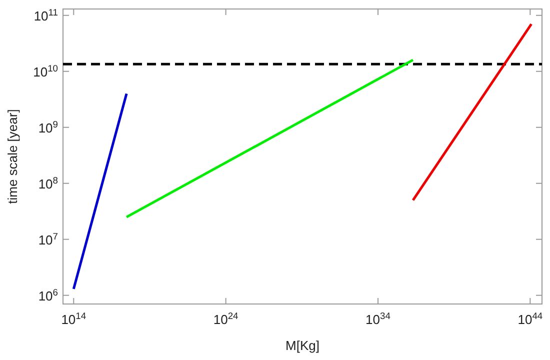  What do you see at coordinates (48, 239) in the screenshot?
I see `y-tick-label: 10$^{7}$` at bounding box center [48, 239].